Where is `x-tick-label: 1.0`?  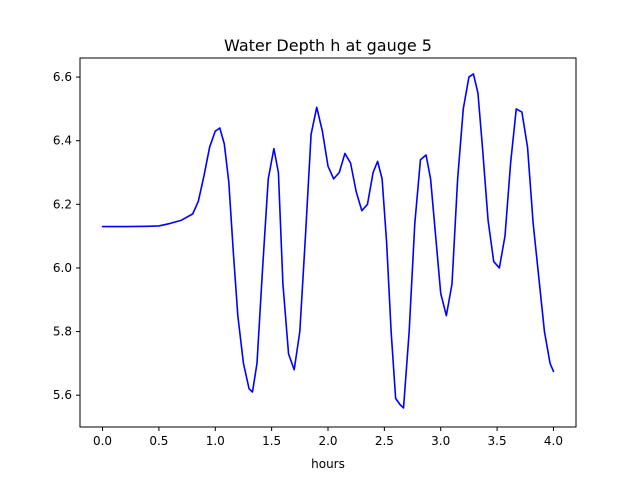 x-tick-label: 1.0 is located at coordinates (215, 441).